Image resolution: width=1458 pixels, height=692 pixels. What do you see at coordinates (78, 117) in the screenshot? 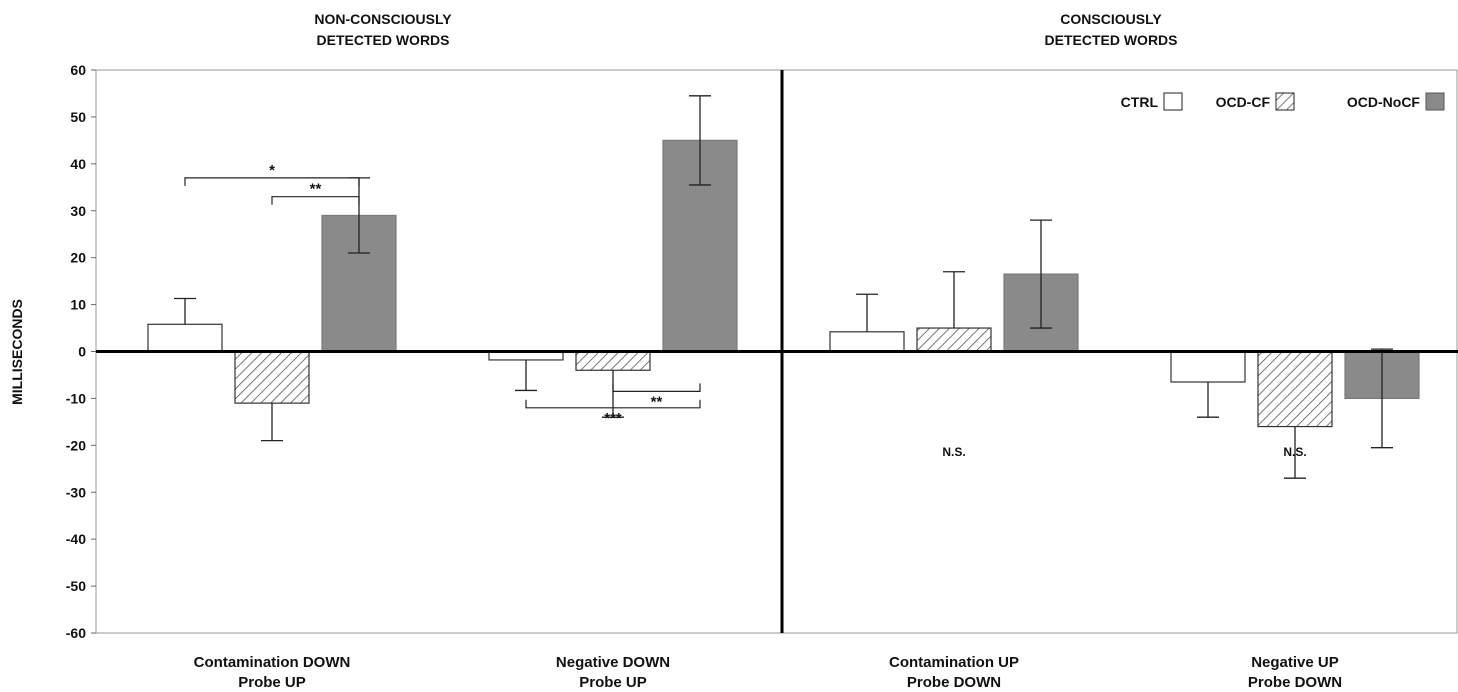
I see `y-tick-label: 50` at bounding box center [78, 117].